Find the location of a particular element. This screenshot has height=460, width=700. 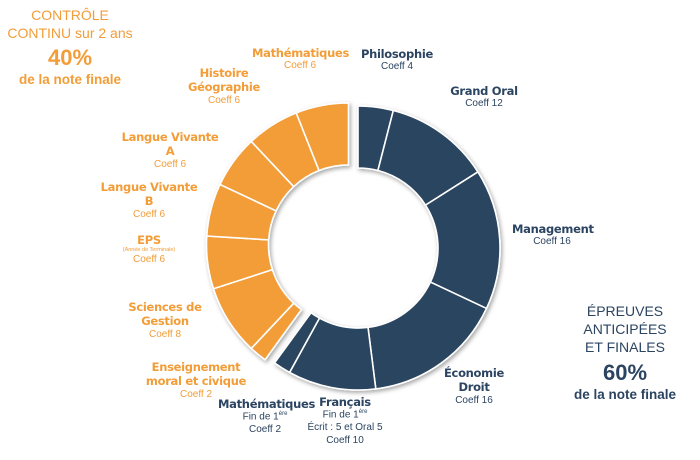

label-mathematiques-finale: Mathématiques Fin de 1ère Coeff 2 is located at coordinates (267, 417).